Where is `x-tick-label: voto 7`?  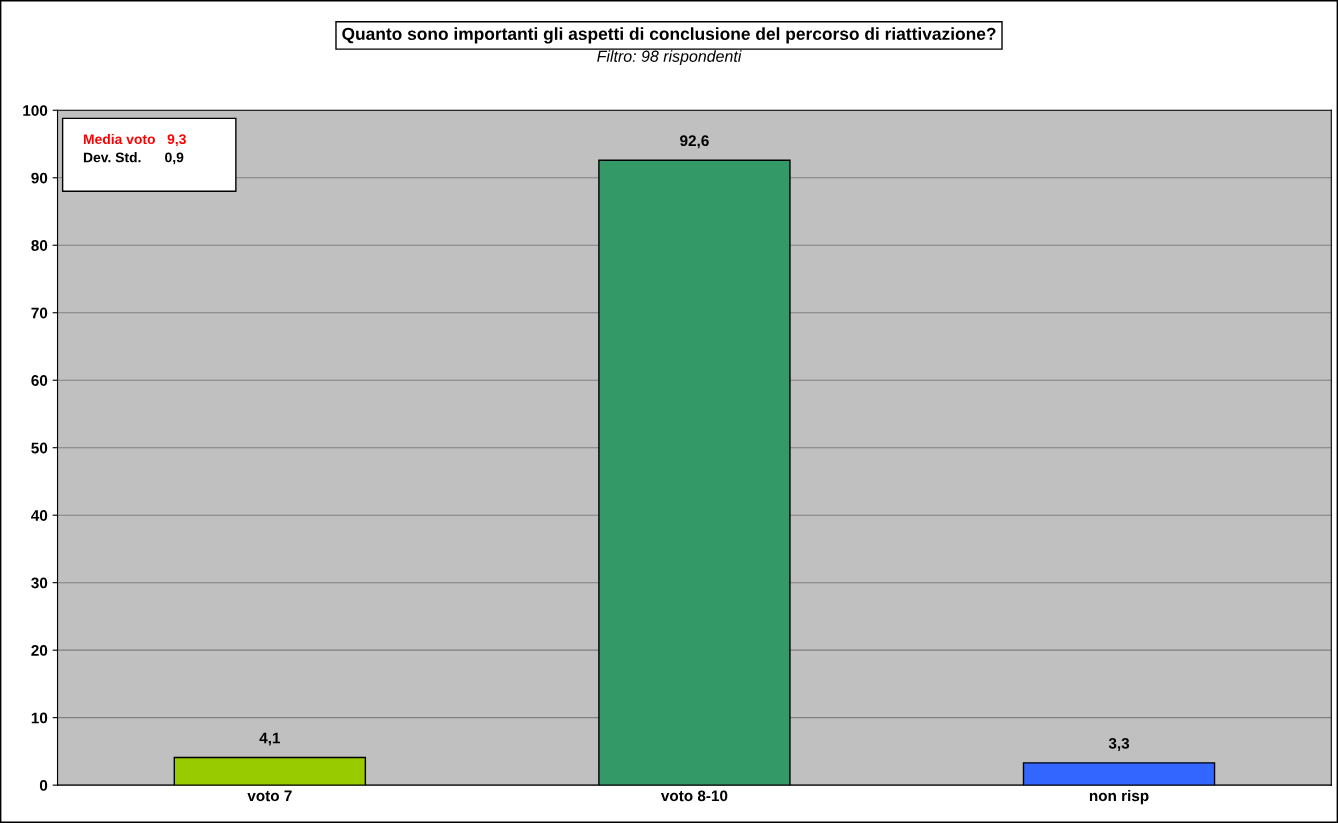
x-tick-label: voto 7 is located at coordinates (269, 796).